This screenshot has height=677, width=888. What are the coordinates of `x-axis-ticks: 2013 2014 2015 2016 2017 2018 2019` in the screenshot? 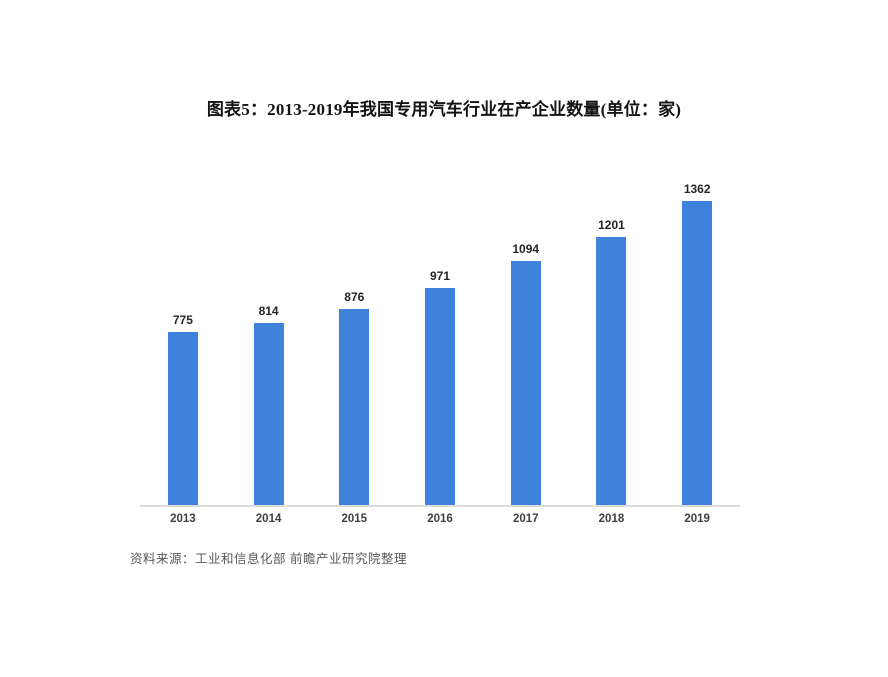 It's located at (440, 519).